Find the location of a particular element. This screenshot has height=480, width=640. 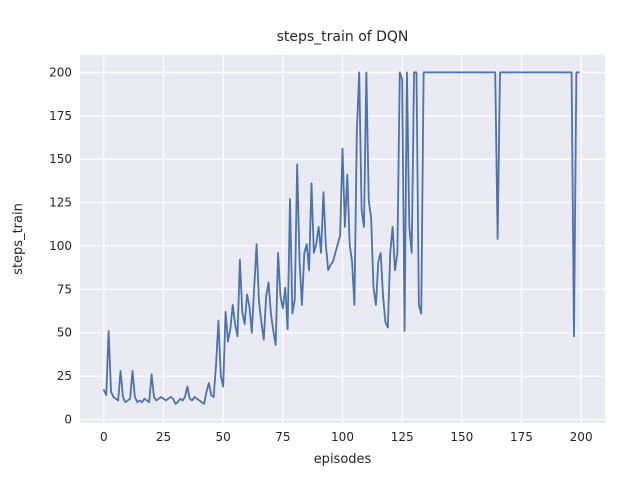

y-tick-labels: 0 25 50 75 100 125 150 175 200 is located at coordinates (60, 245).